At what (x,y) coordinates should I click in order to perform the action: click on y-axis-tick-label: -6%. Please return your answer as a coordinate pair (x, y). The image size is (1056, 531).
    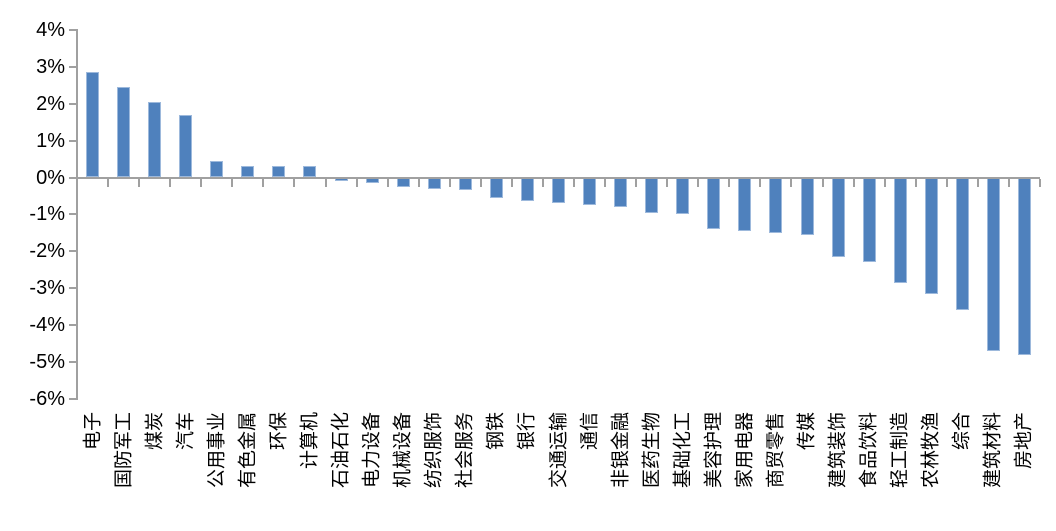
    Looking at the image, I should click on (47, 399).